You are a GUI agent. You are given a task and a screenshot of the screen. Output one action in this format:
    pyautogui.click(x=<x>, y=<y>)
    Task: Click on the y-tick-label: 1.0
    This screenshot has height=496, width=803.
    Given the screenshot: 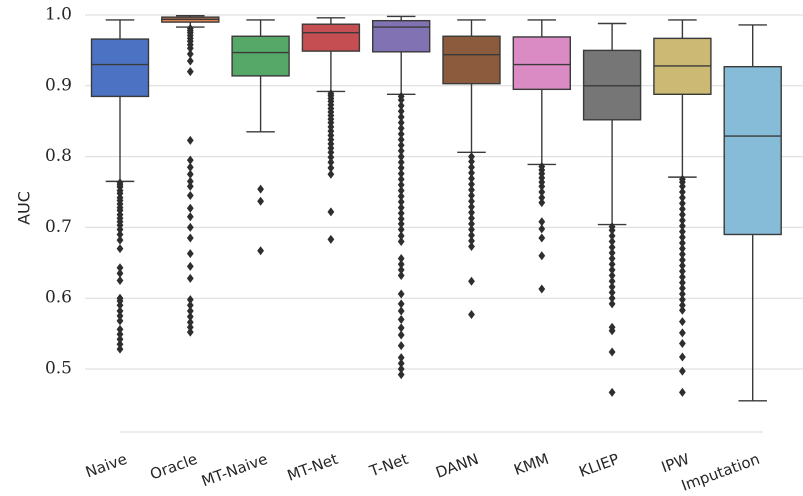 What is the action you would take?
    pyautogui.click(x=58, y=15)
    